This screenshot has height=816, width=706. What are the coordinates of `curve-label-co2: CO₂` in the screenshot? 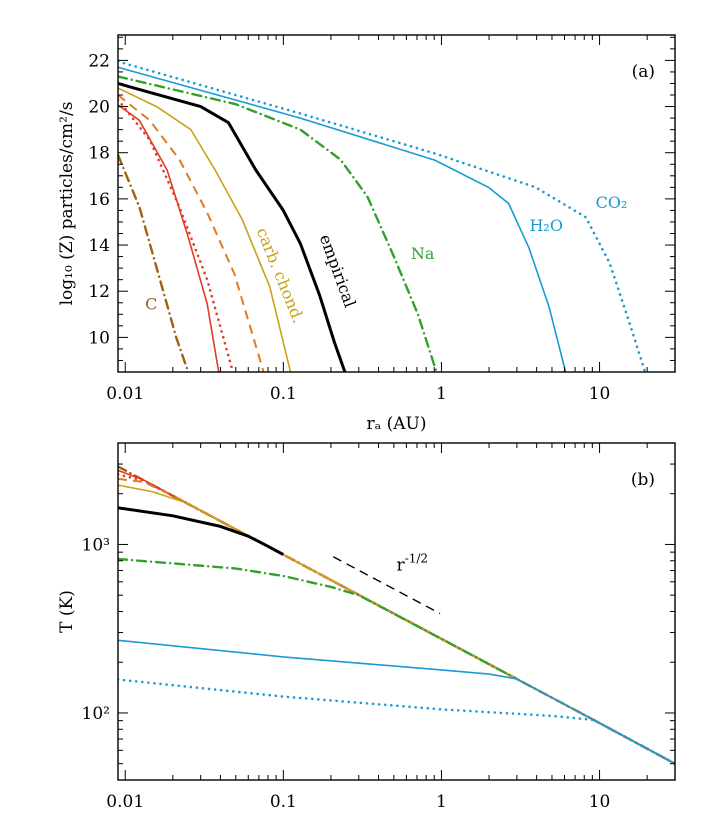 It's located at (612, 202).